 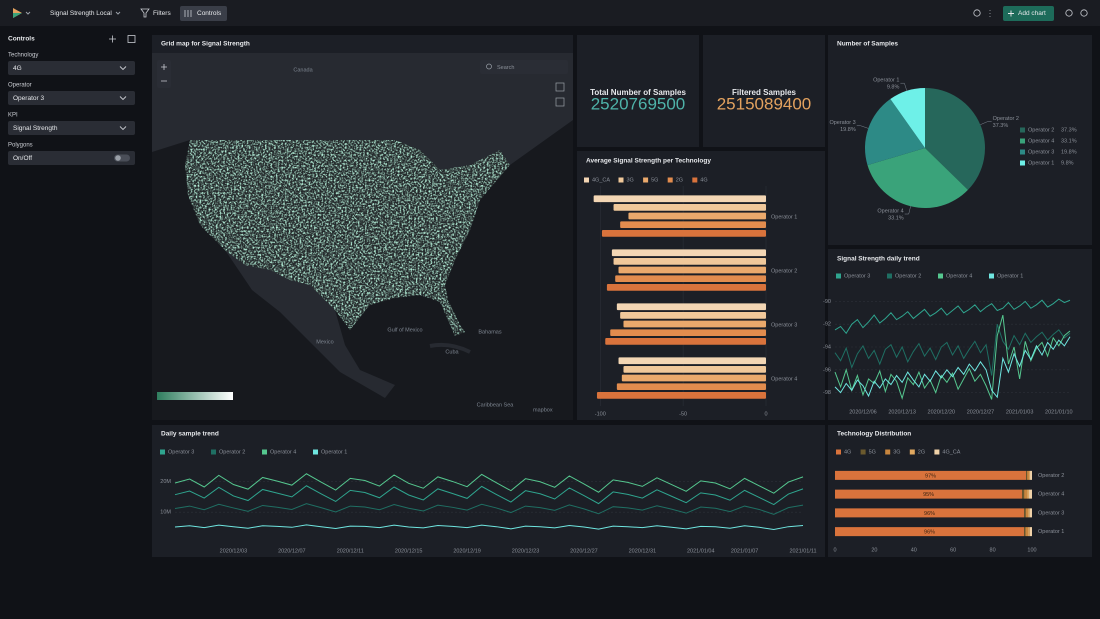 I want to click on filter-icon, so click(x=145, y=13).